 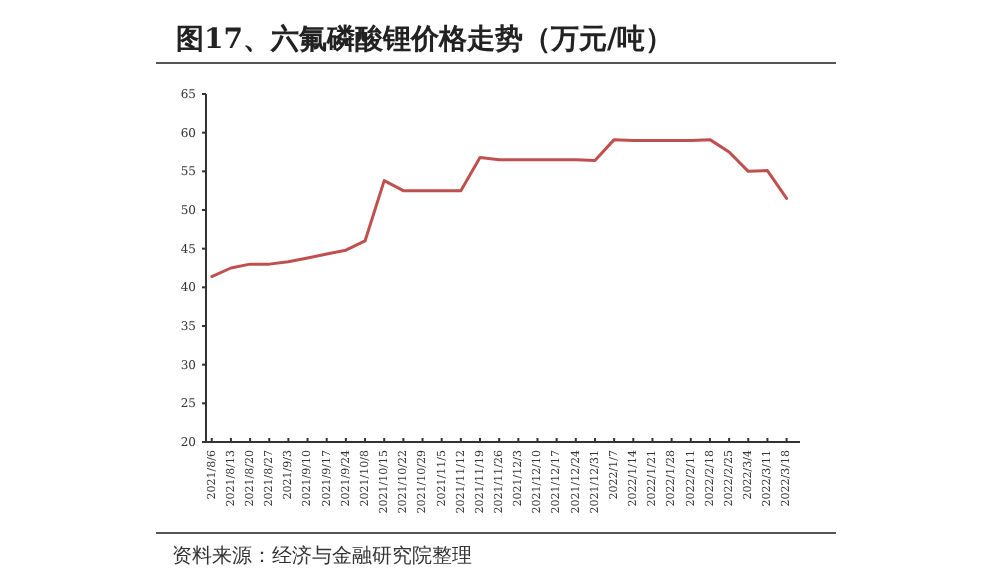 I want to click on chart-title: 图17、六氟磷酸锂价格走势（万元/吨）, so click(x=425, y=39).